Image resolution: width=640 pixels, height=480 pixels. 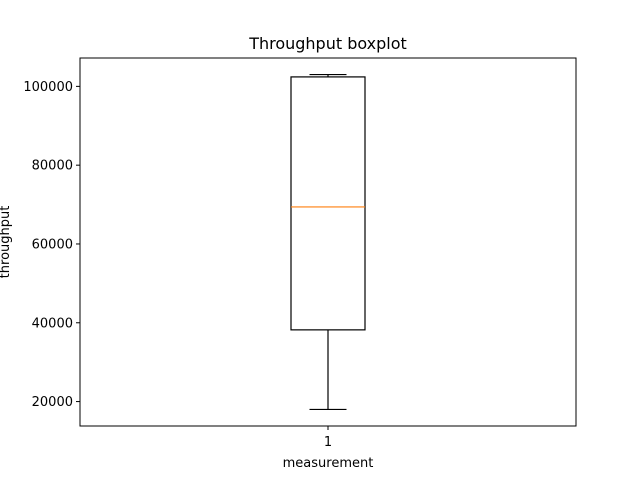 What do you see at coordinates (52, 166) in the screenshot?
I see `y-tick-label: 80000` at bounding box center [52, 166].